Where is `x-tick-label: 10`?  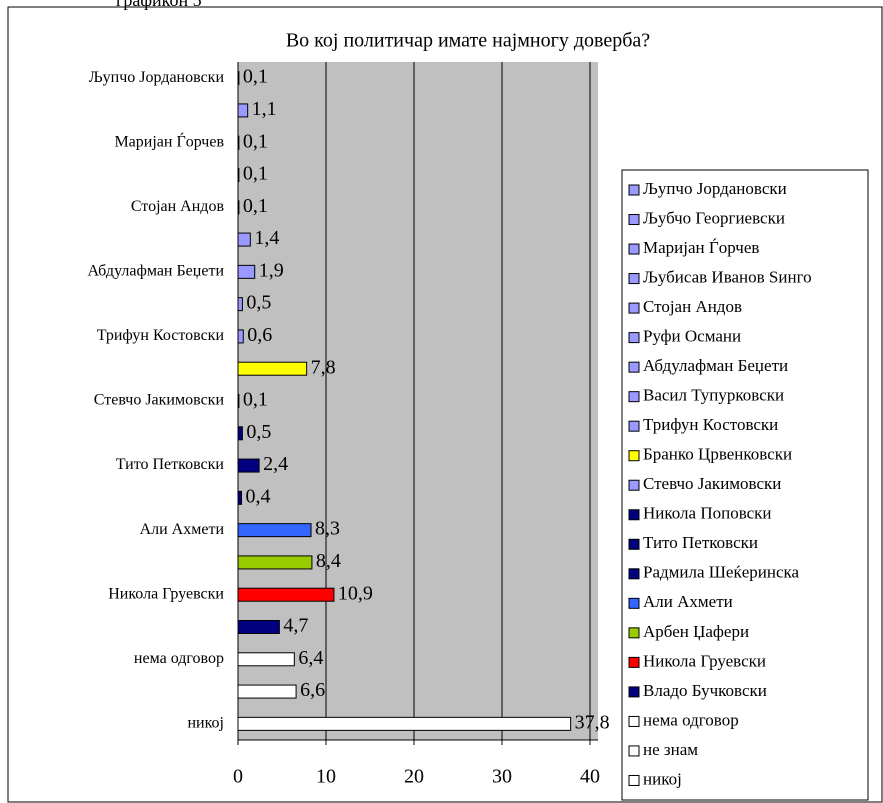 x-tick-label: 10 is located at coordinates (326, 777).